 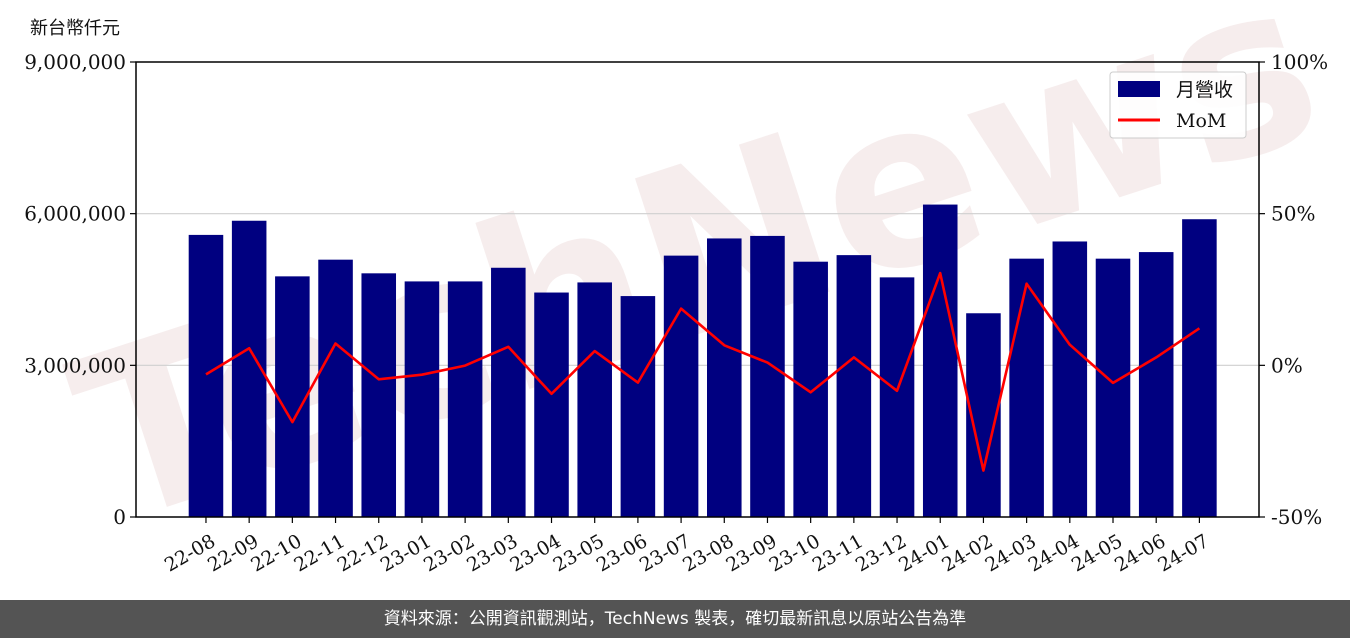 What do you see at coordinates (1293, 214) in the screenshot?
I see `right-tick-label: 50%` at bounding box center [1293, 214].